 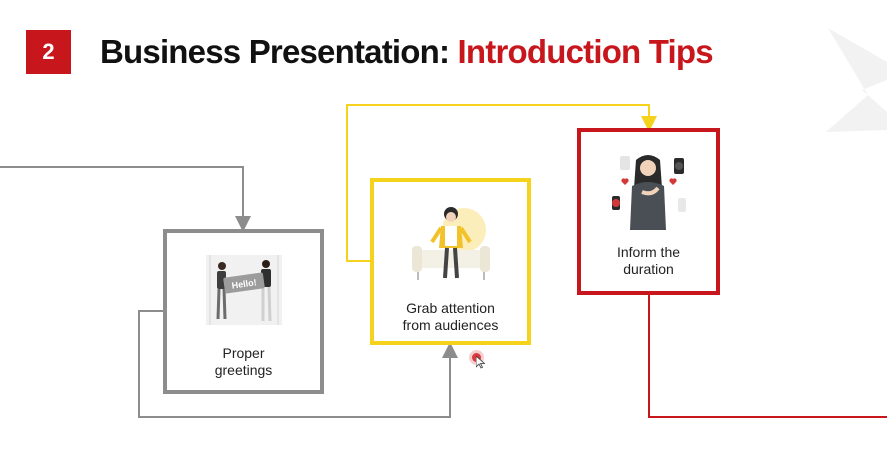 I want to click on slide-title-prefix: Business Presentation:, so click(x=279, y=51).